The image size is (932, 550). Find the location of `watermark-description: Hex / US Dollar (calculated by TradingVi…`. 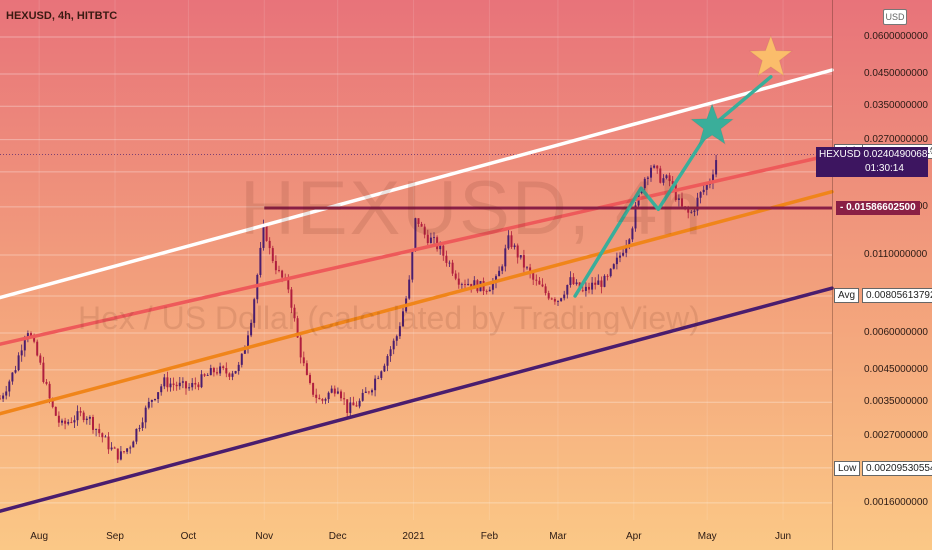

watermark-description: Hex / US Dollar (calculated by TradingVi… is located at coordinates (389, 318).